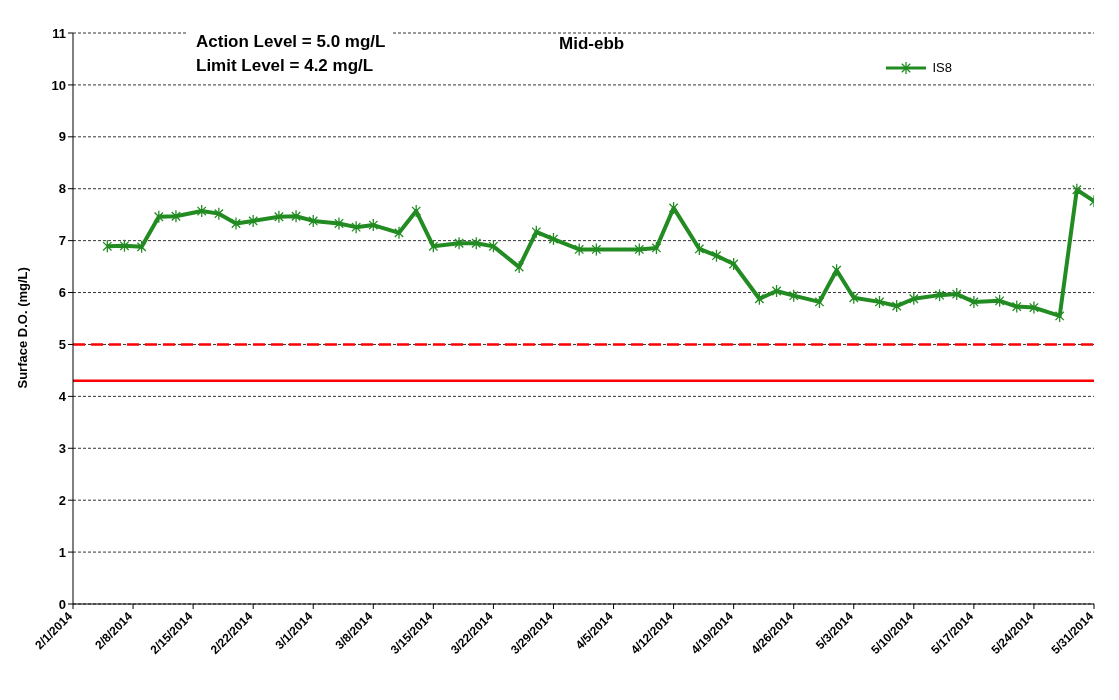  What do you see at coordinates (62, 552) in the screenshot?
I see `y-tick-label: 1` at bounding box center [62, 552].